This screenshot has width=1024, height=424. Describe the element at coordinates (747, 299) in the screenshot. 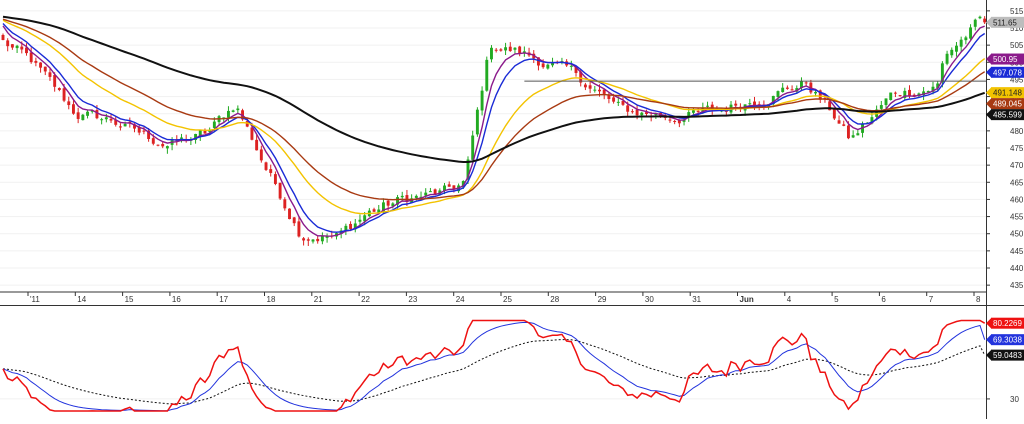

I see `time-tick-label: Jun` at that location.